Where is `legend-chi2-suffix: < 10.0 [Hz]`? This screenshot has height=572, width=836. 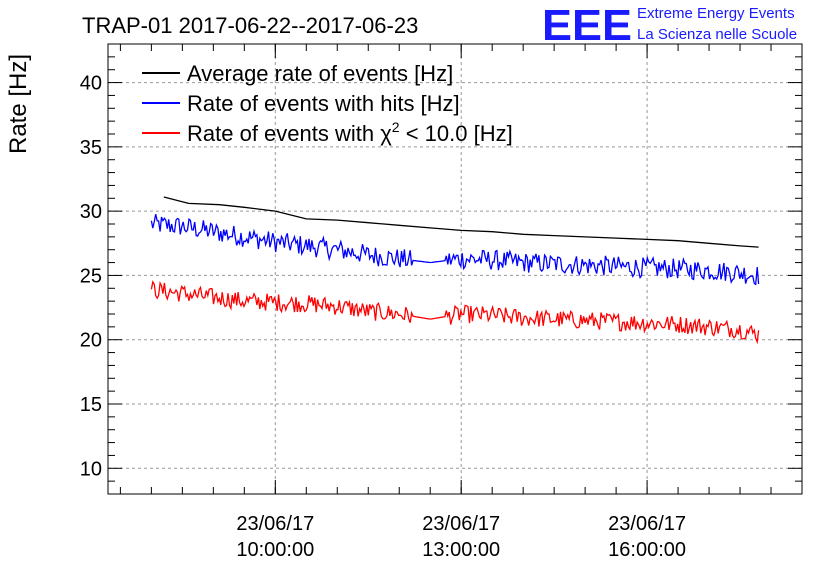 legend-chi2-suffix: < 10.0 [Hz] is located at coordinates (456, 133).